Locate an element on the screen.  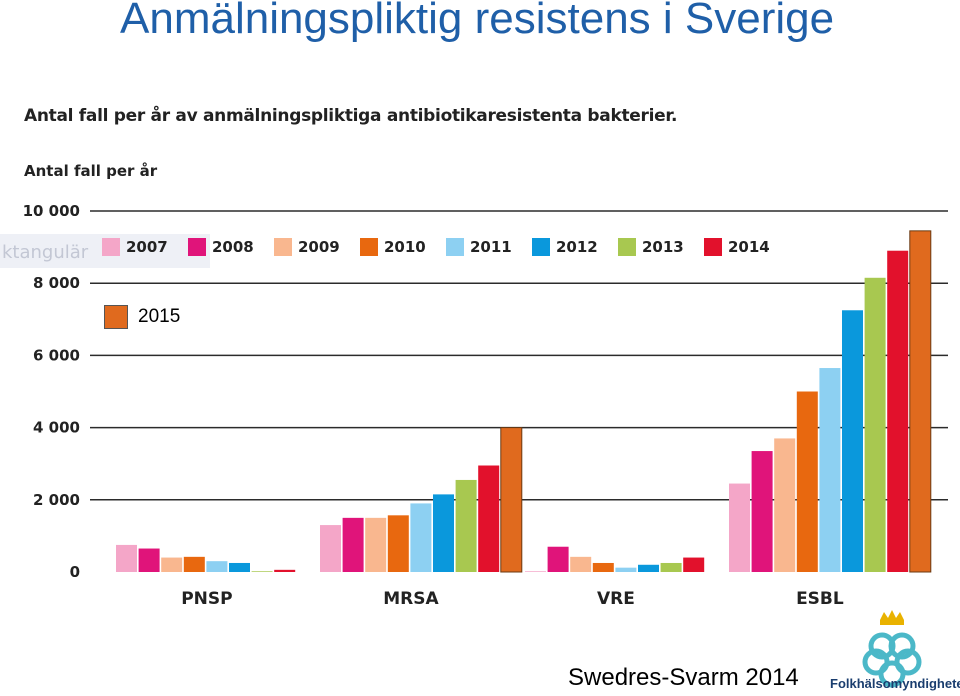
legend-label: 2012 is located at coordinates (577, 247).